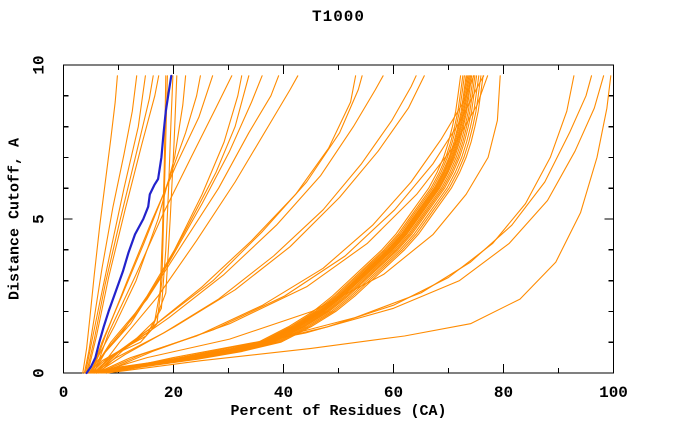 The image size is (680, 440). What do you see at coordinates (393, 393) in the screenshot?
I see `x-tick-label: 60` at bounding box center [393, 393].